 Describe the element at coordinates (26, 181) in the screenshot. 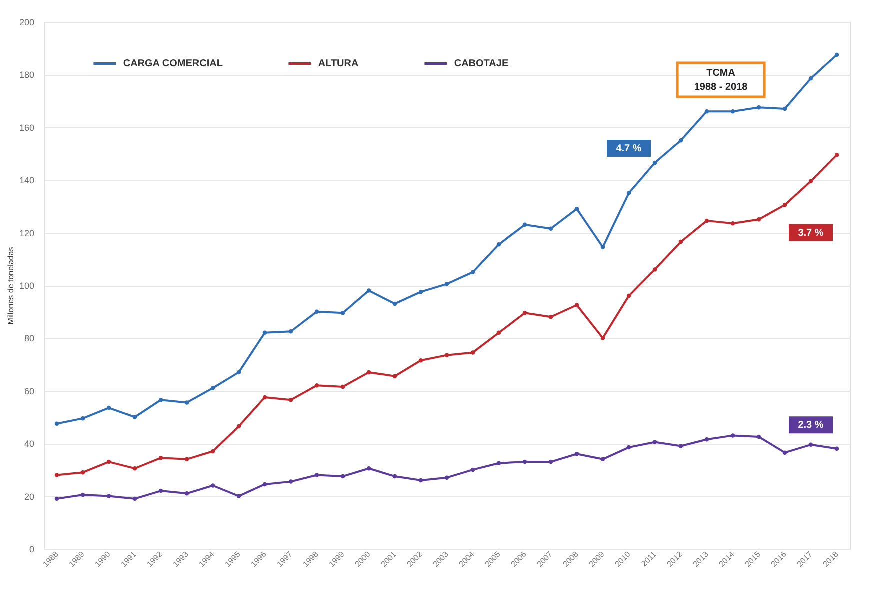

I see `y-tick-label: 140` at that location.